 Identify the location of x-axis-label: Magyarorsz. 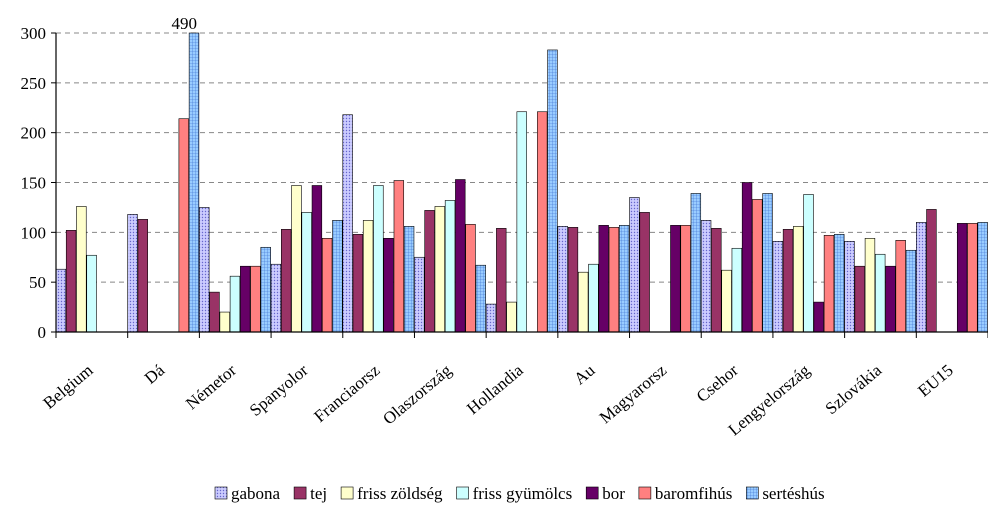
(633, 393).